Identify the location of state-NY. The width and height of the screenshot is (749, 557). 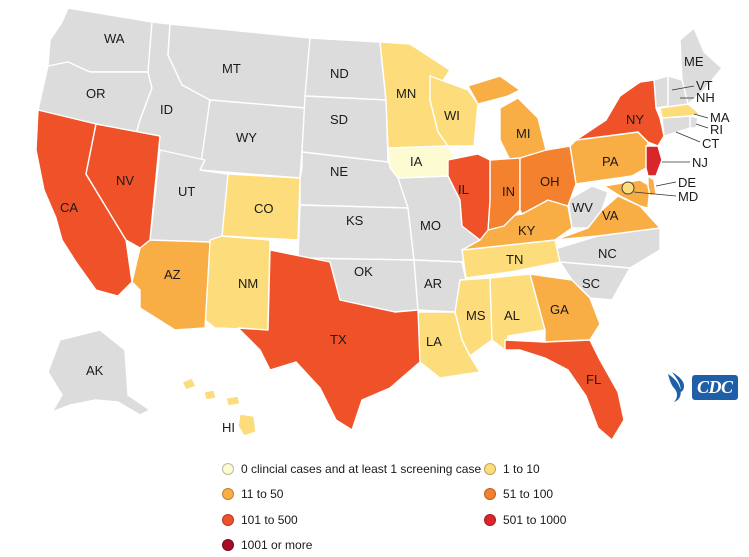
(620, 113).